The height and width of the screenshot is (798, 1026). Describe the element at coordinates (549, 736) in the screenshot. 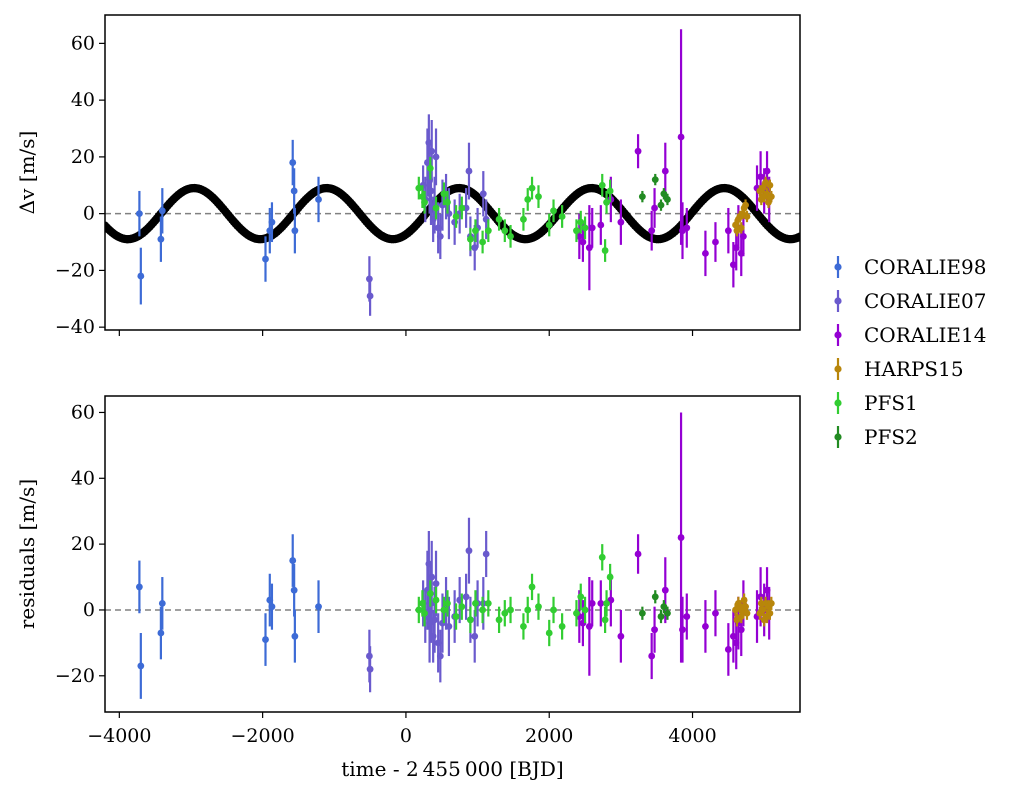

I see `x-tick-label: 2000` at that location.